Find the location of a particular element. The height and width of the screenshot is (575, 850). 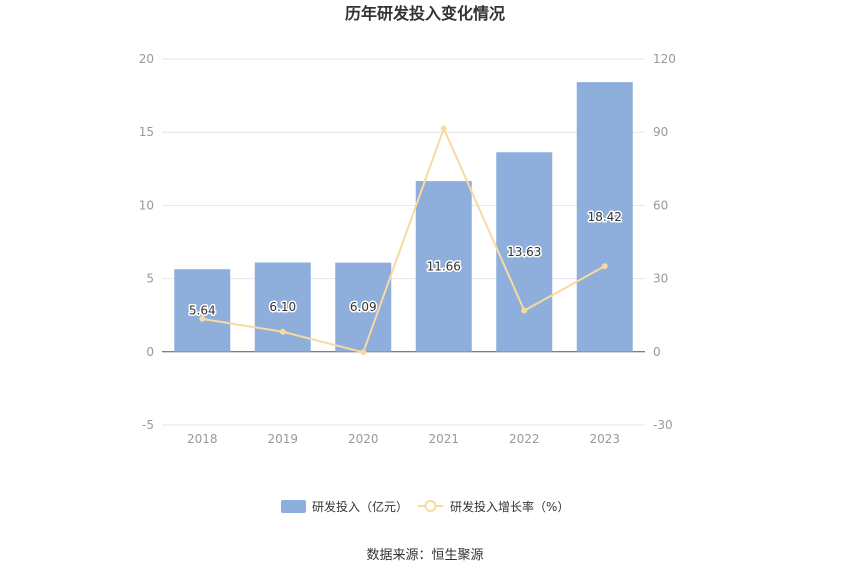

left-tick-label: 10 is located at coordinates (146, 205).